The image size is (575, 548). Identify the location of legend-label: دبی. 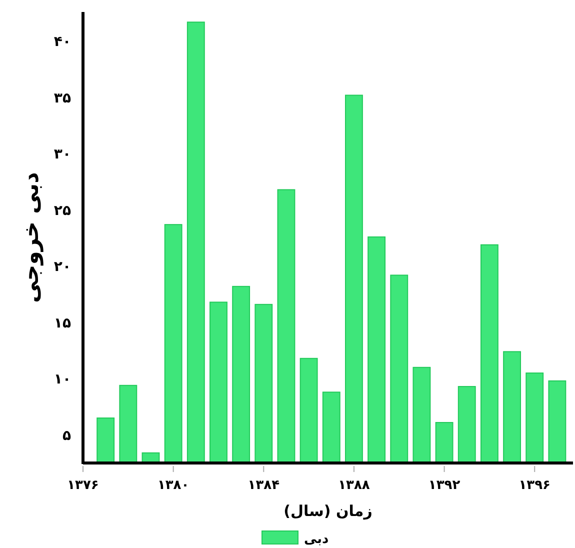
(317, 539).